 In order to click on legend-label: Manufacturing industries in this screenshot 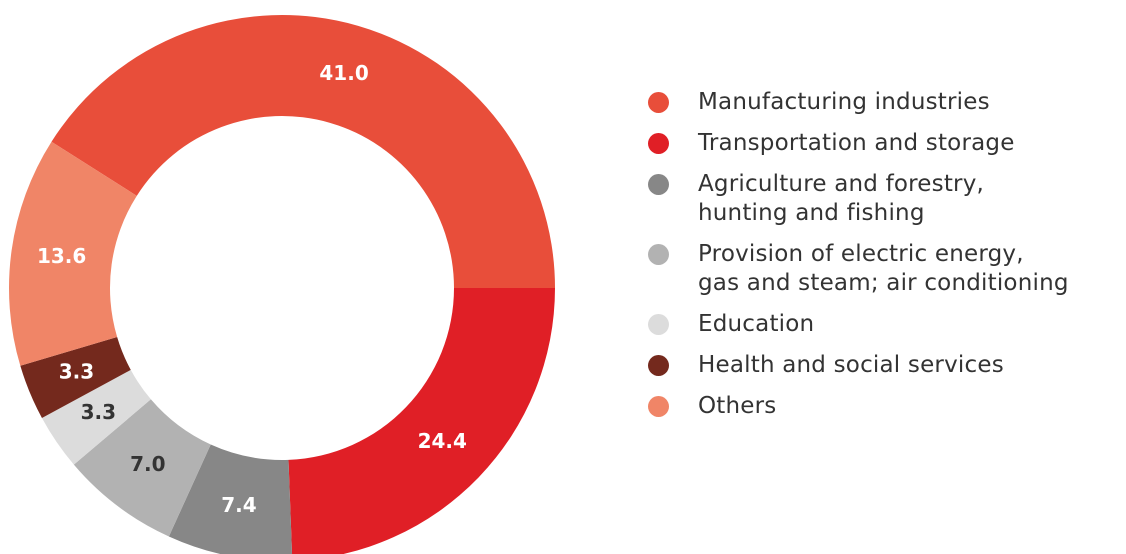, I will do `click(844, 102)`.